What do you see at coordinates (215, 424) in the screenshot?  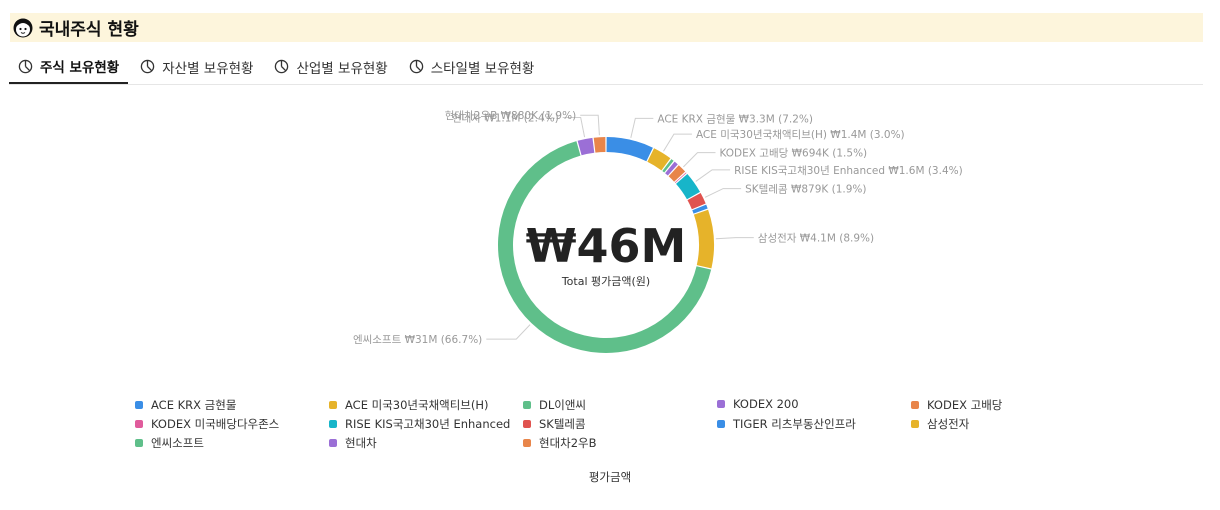 I see `legend-label: KODEX 미국배당다우존스` at bounding box center [215, 424].